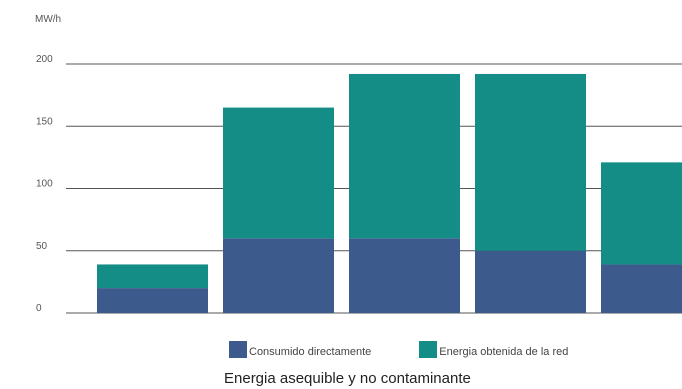 The image size is (682, 389). Describe the element at coordinates (39, 308) in the screenshot. I see `y-tick-label-0: 0` at that location.